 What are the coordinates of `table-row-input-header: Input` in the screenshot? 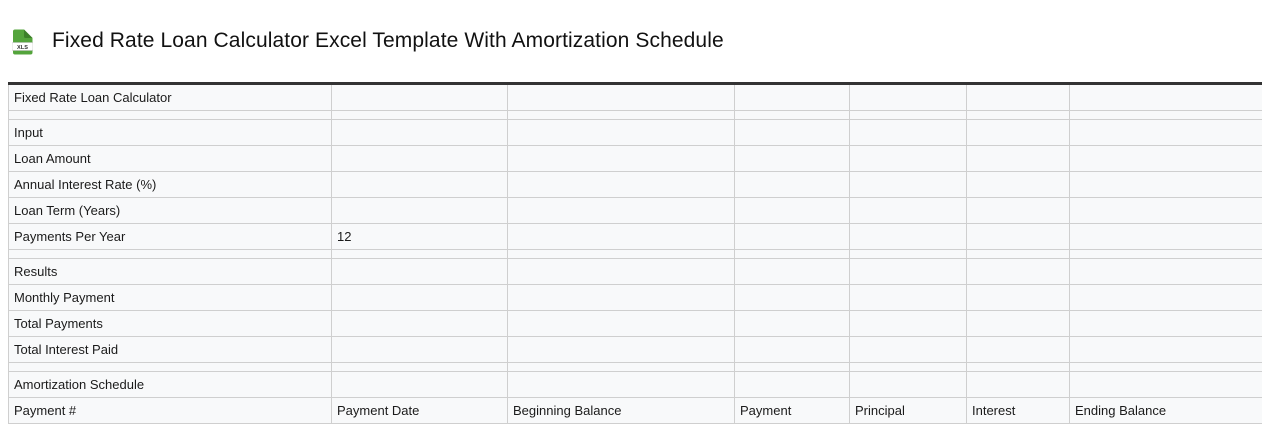 It's located at (635, 133).